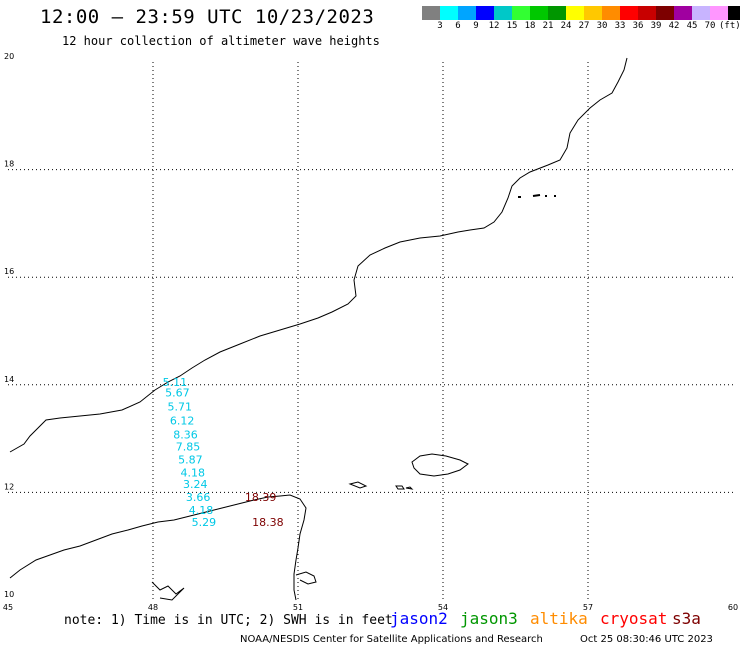  Describe the element at coordinates (9, 271) in the screenshot. I see `lat-tick-label: 16` at that location.